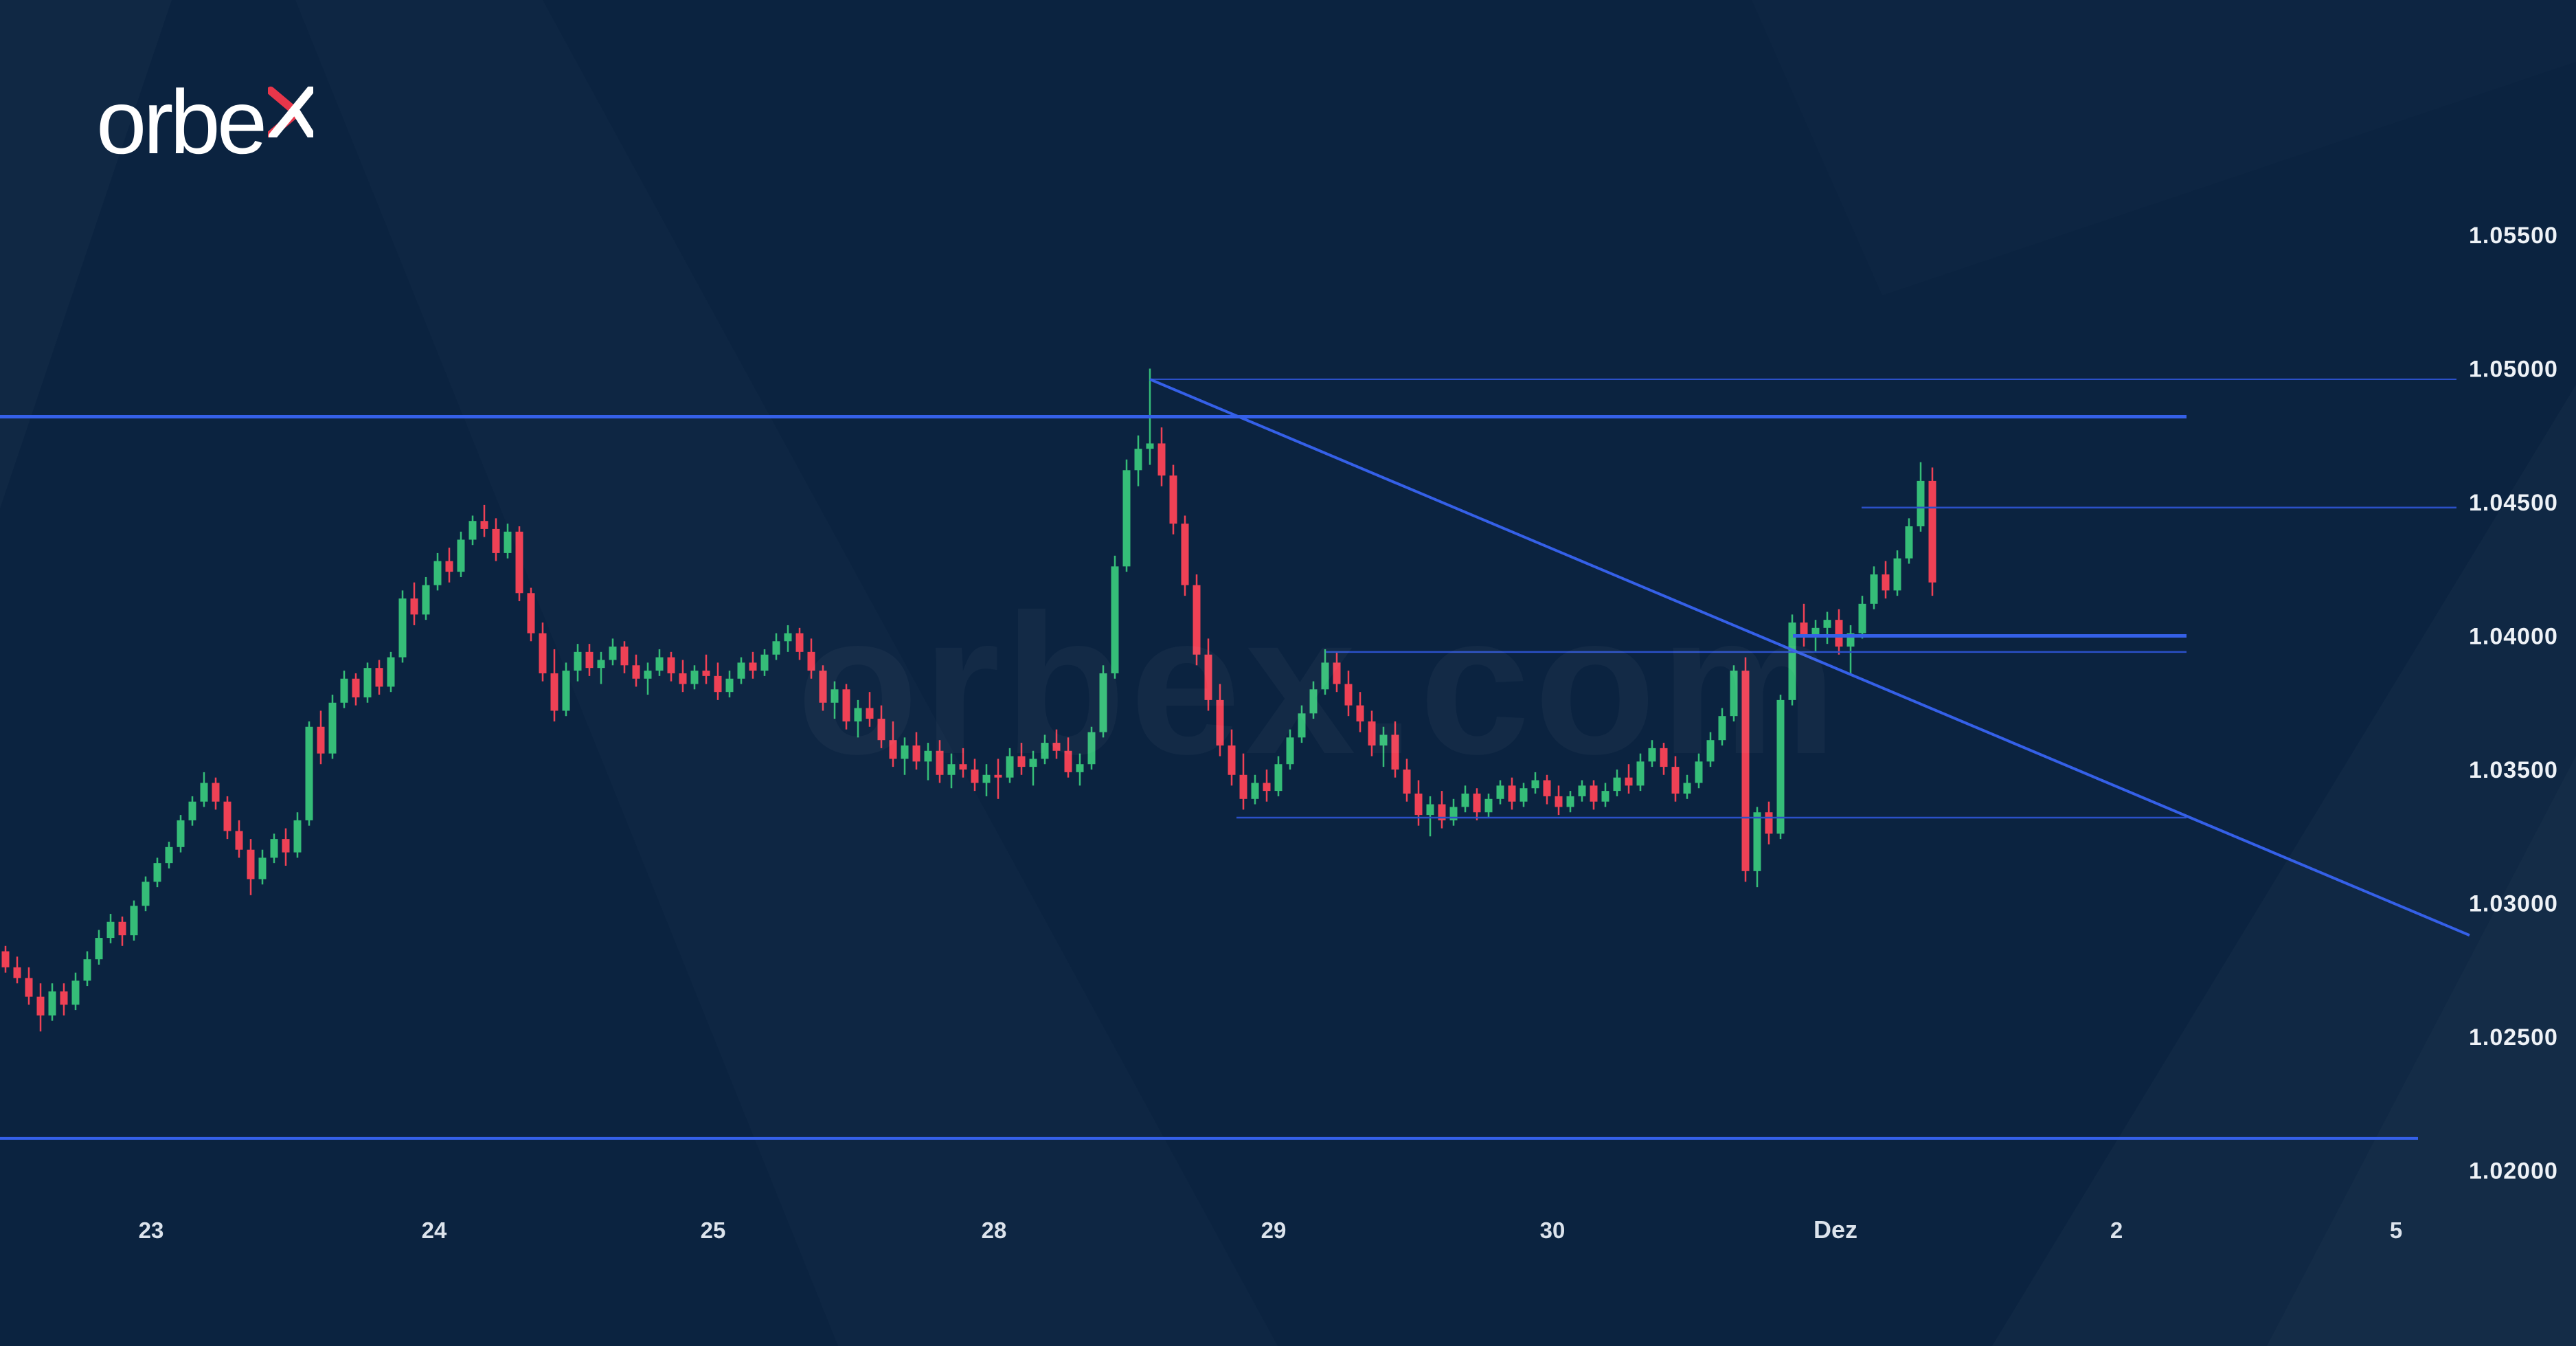 The height and width of the screenshot is (1346, 2576). What do you see at coordinates (2513, 236) in the screenshot?
I see `price-axis-label: 1.05500` at bounding box center [2513, 236].